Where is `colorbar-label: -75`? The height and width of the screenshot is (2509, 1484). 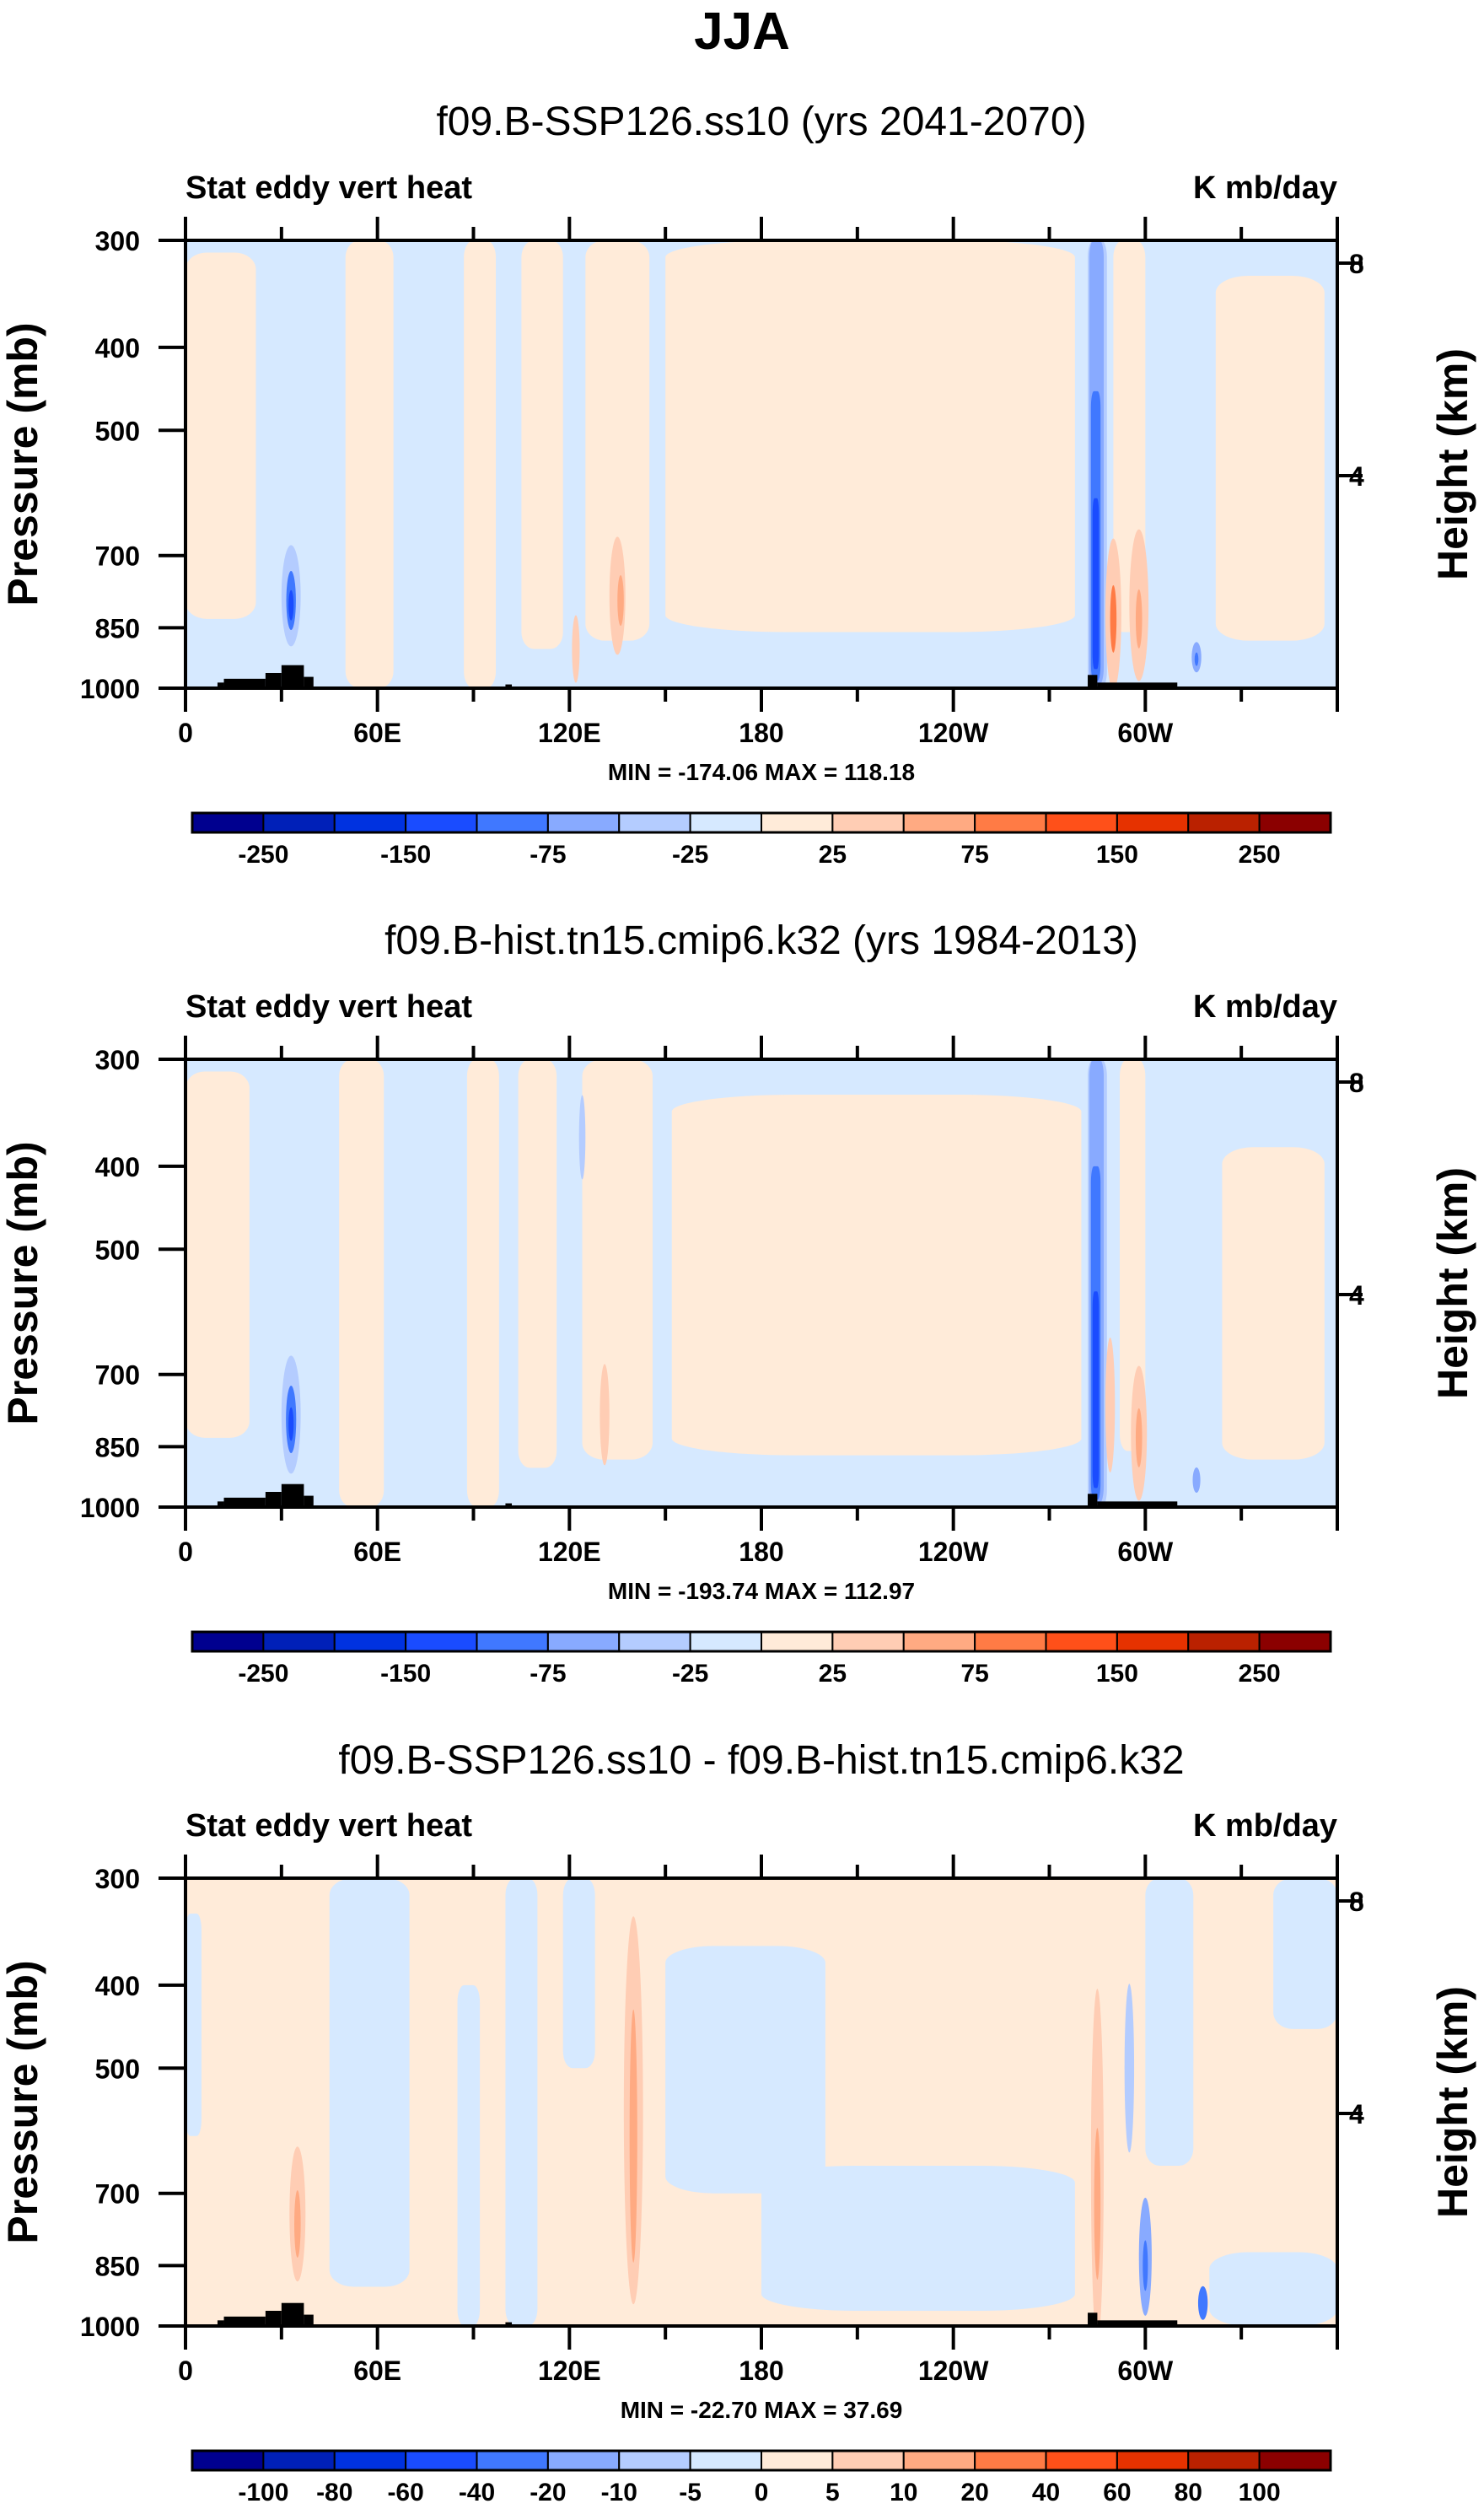 colorbar-label: -75 is located at coordinates (548, 1674).